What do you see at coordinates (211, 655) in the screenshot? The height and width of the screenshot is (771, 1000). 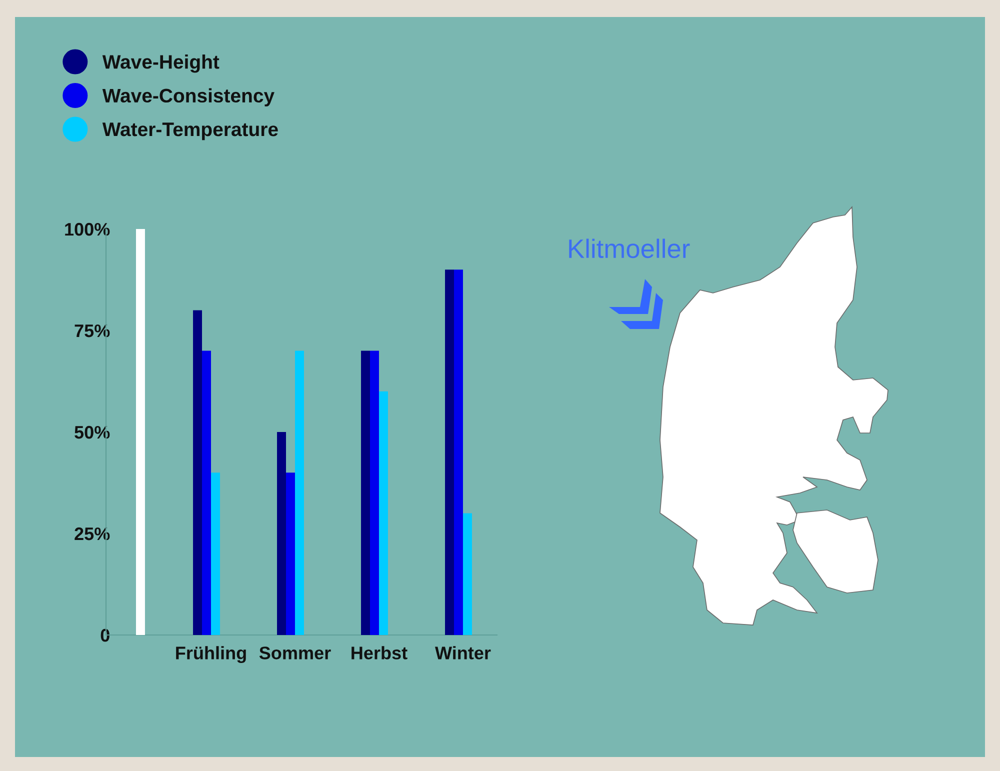 I see `x-tick-label: Frühling` at bounding box center [211, 655].